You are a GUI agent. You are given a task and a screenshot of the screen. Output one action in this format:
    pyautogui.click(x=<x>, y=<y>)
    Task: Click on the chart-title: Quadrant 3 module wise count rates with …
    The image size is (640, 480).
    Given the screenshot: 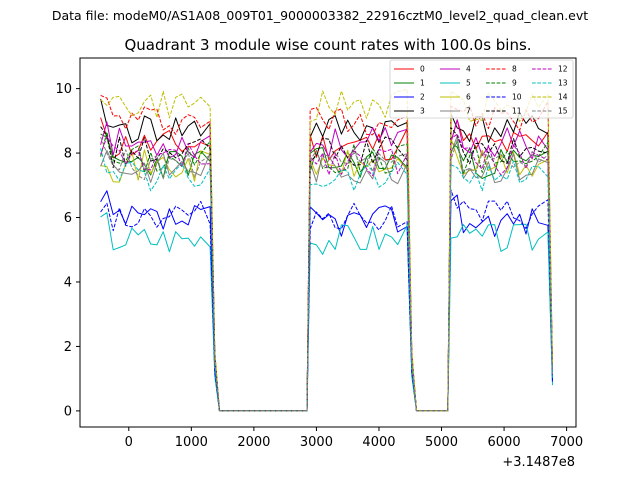 What is the action you would take?
    pyautogui.click(x=327, y=45)
    